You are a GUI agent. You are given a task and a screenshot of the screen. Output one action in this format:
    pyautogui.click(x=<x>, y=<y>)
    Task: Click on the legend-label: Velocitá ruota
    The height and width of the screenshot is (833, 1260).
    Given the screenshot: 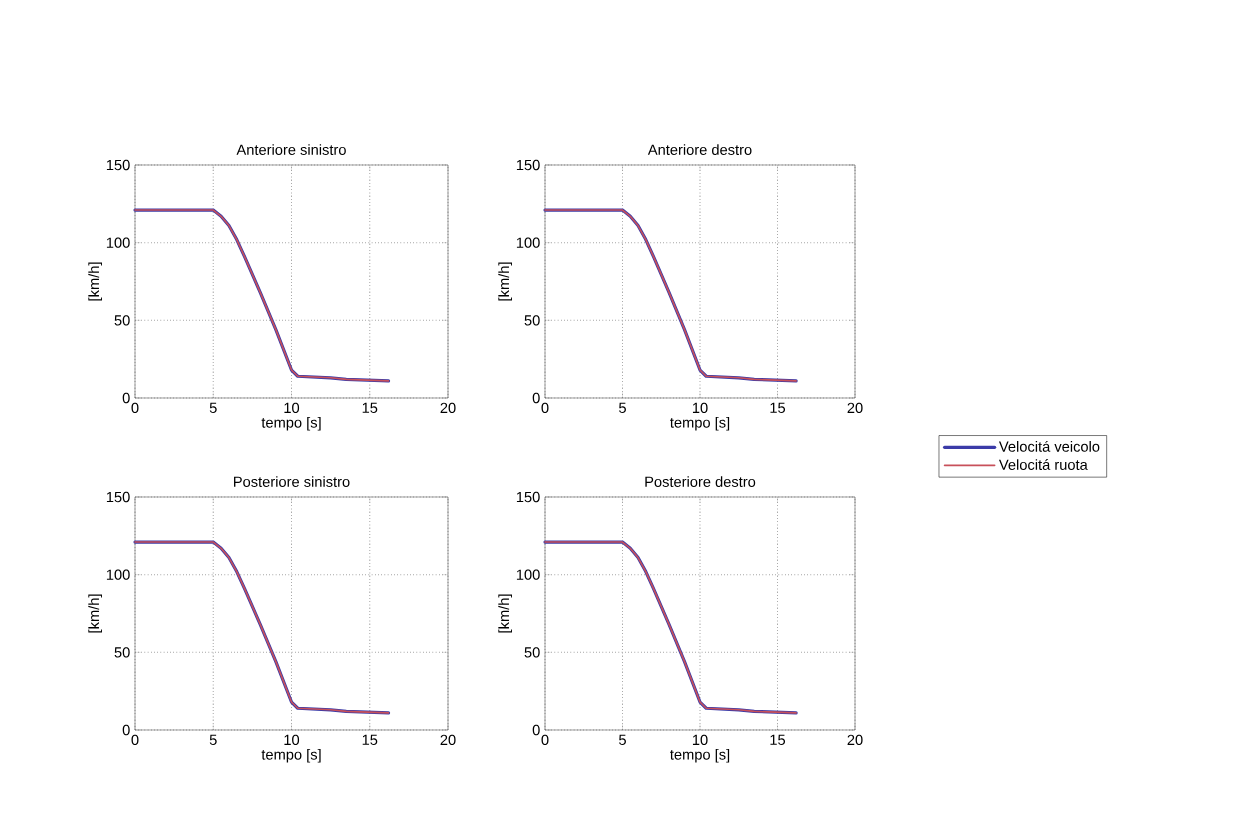 What is the action you would take?
    pyautogui.click(x=1043, y=464)
    